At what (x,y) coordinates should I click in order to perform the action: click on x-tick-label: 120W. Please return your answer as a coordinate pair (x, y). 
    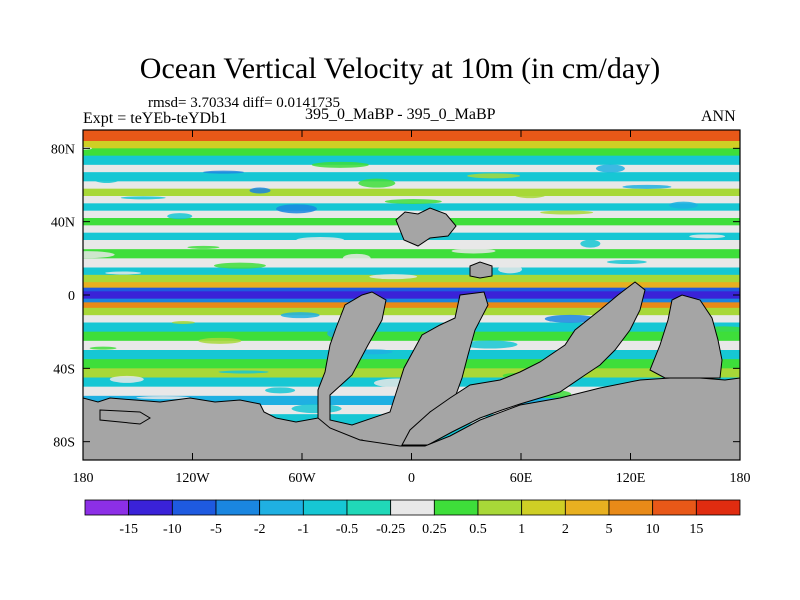
    Looking at the image, I should click on (192, 478).